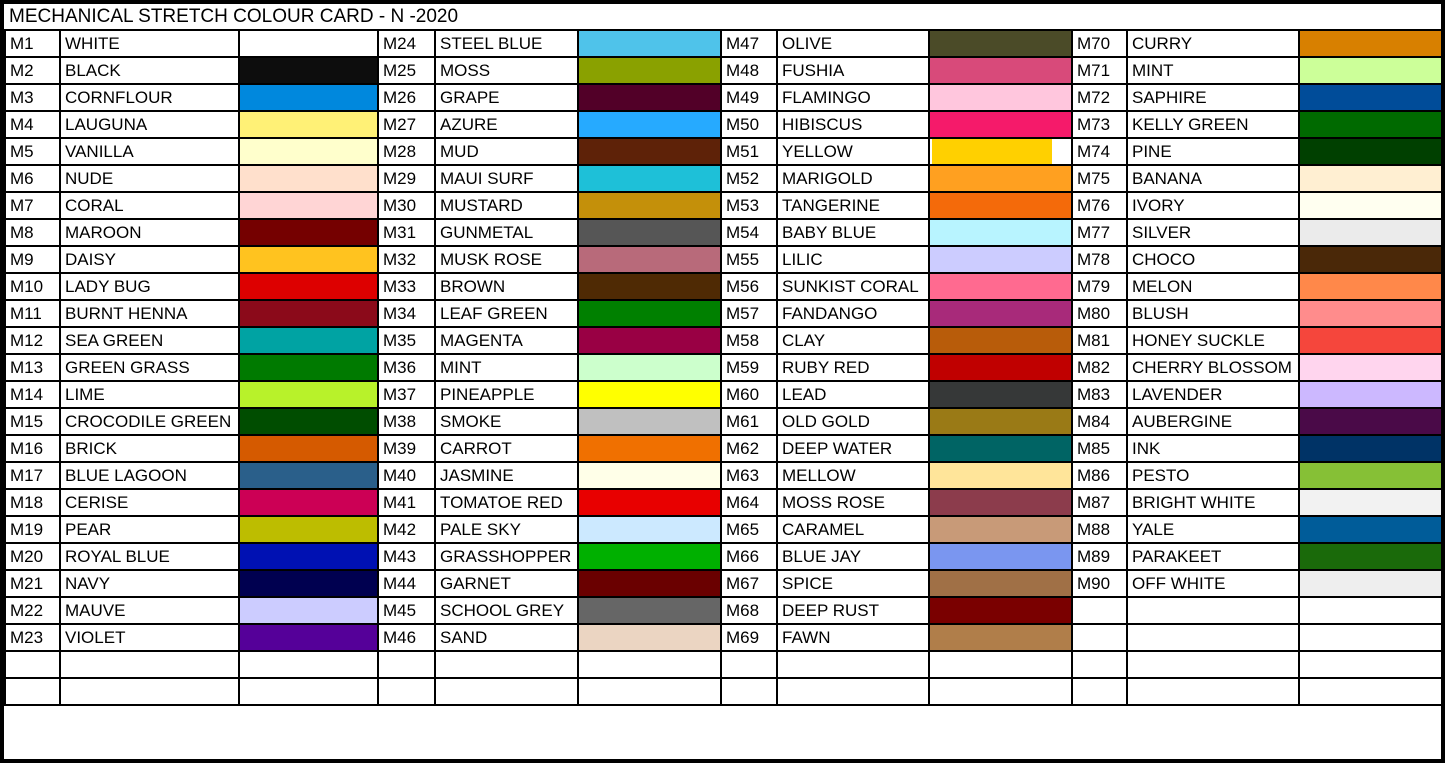 The height and width of the screenshot is (763, 1445). What do you see at coordinates (32, 448) in the screenshot?
I see `colour-code: M16` at bounding box center [32, 448].